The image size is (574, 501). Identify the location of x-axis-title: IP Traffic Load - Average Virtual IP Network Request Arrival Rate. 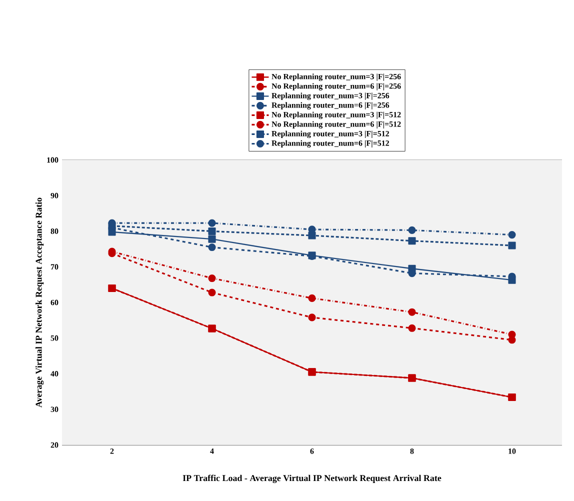
(312, 479).